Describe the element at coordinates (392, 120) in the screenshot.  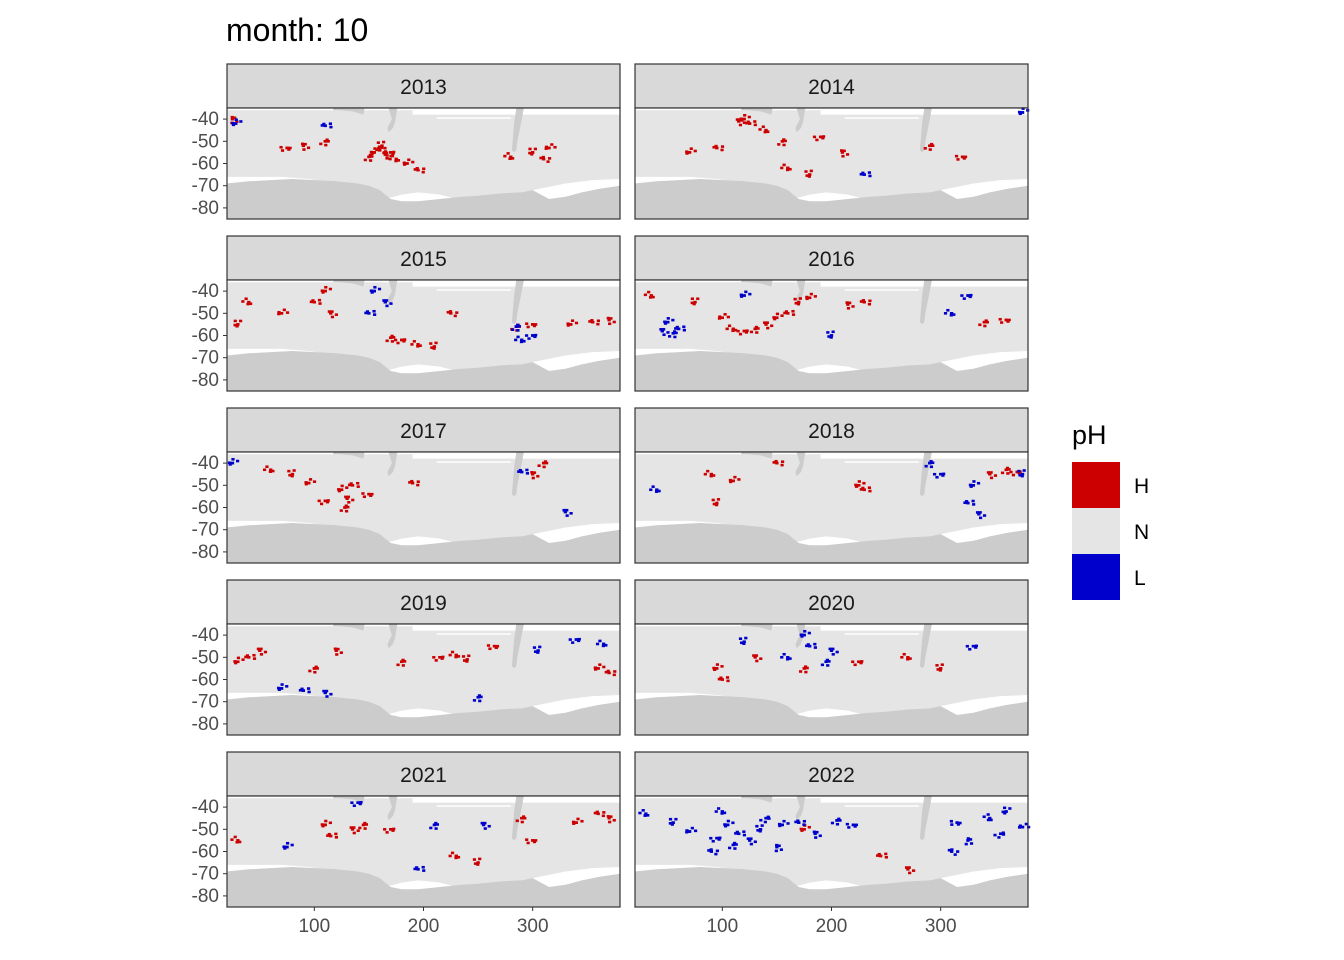
I see `new-zealand-landmass` at that location.